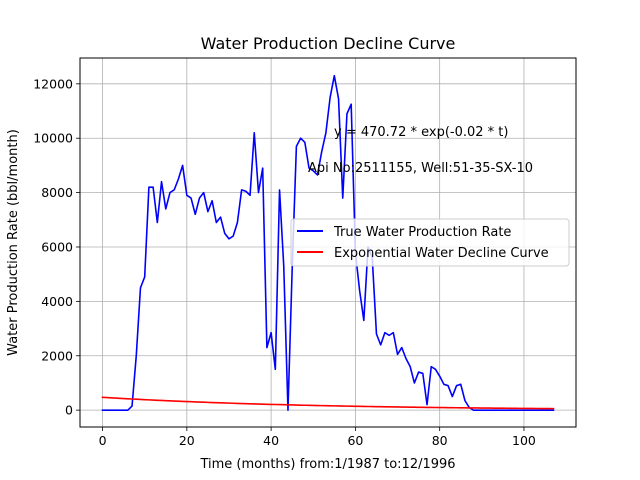 The height and width of the screenshot is (480, 640). What do you see at coordinates (57, 192) in the screenshot?
I see `y-tick-label: 8000` at bounding box center [57, 192].